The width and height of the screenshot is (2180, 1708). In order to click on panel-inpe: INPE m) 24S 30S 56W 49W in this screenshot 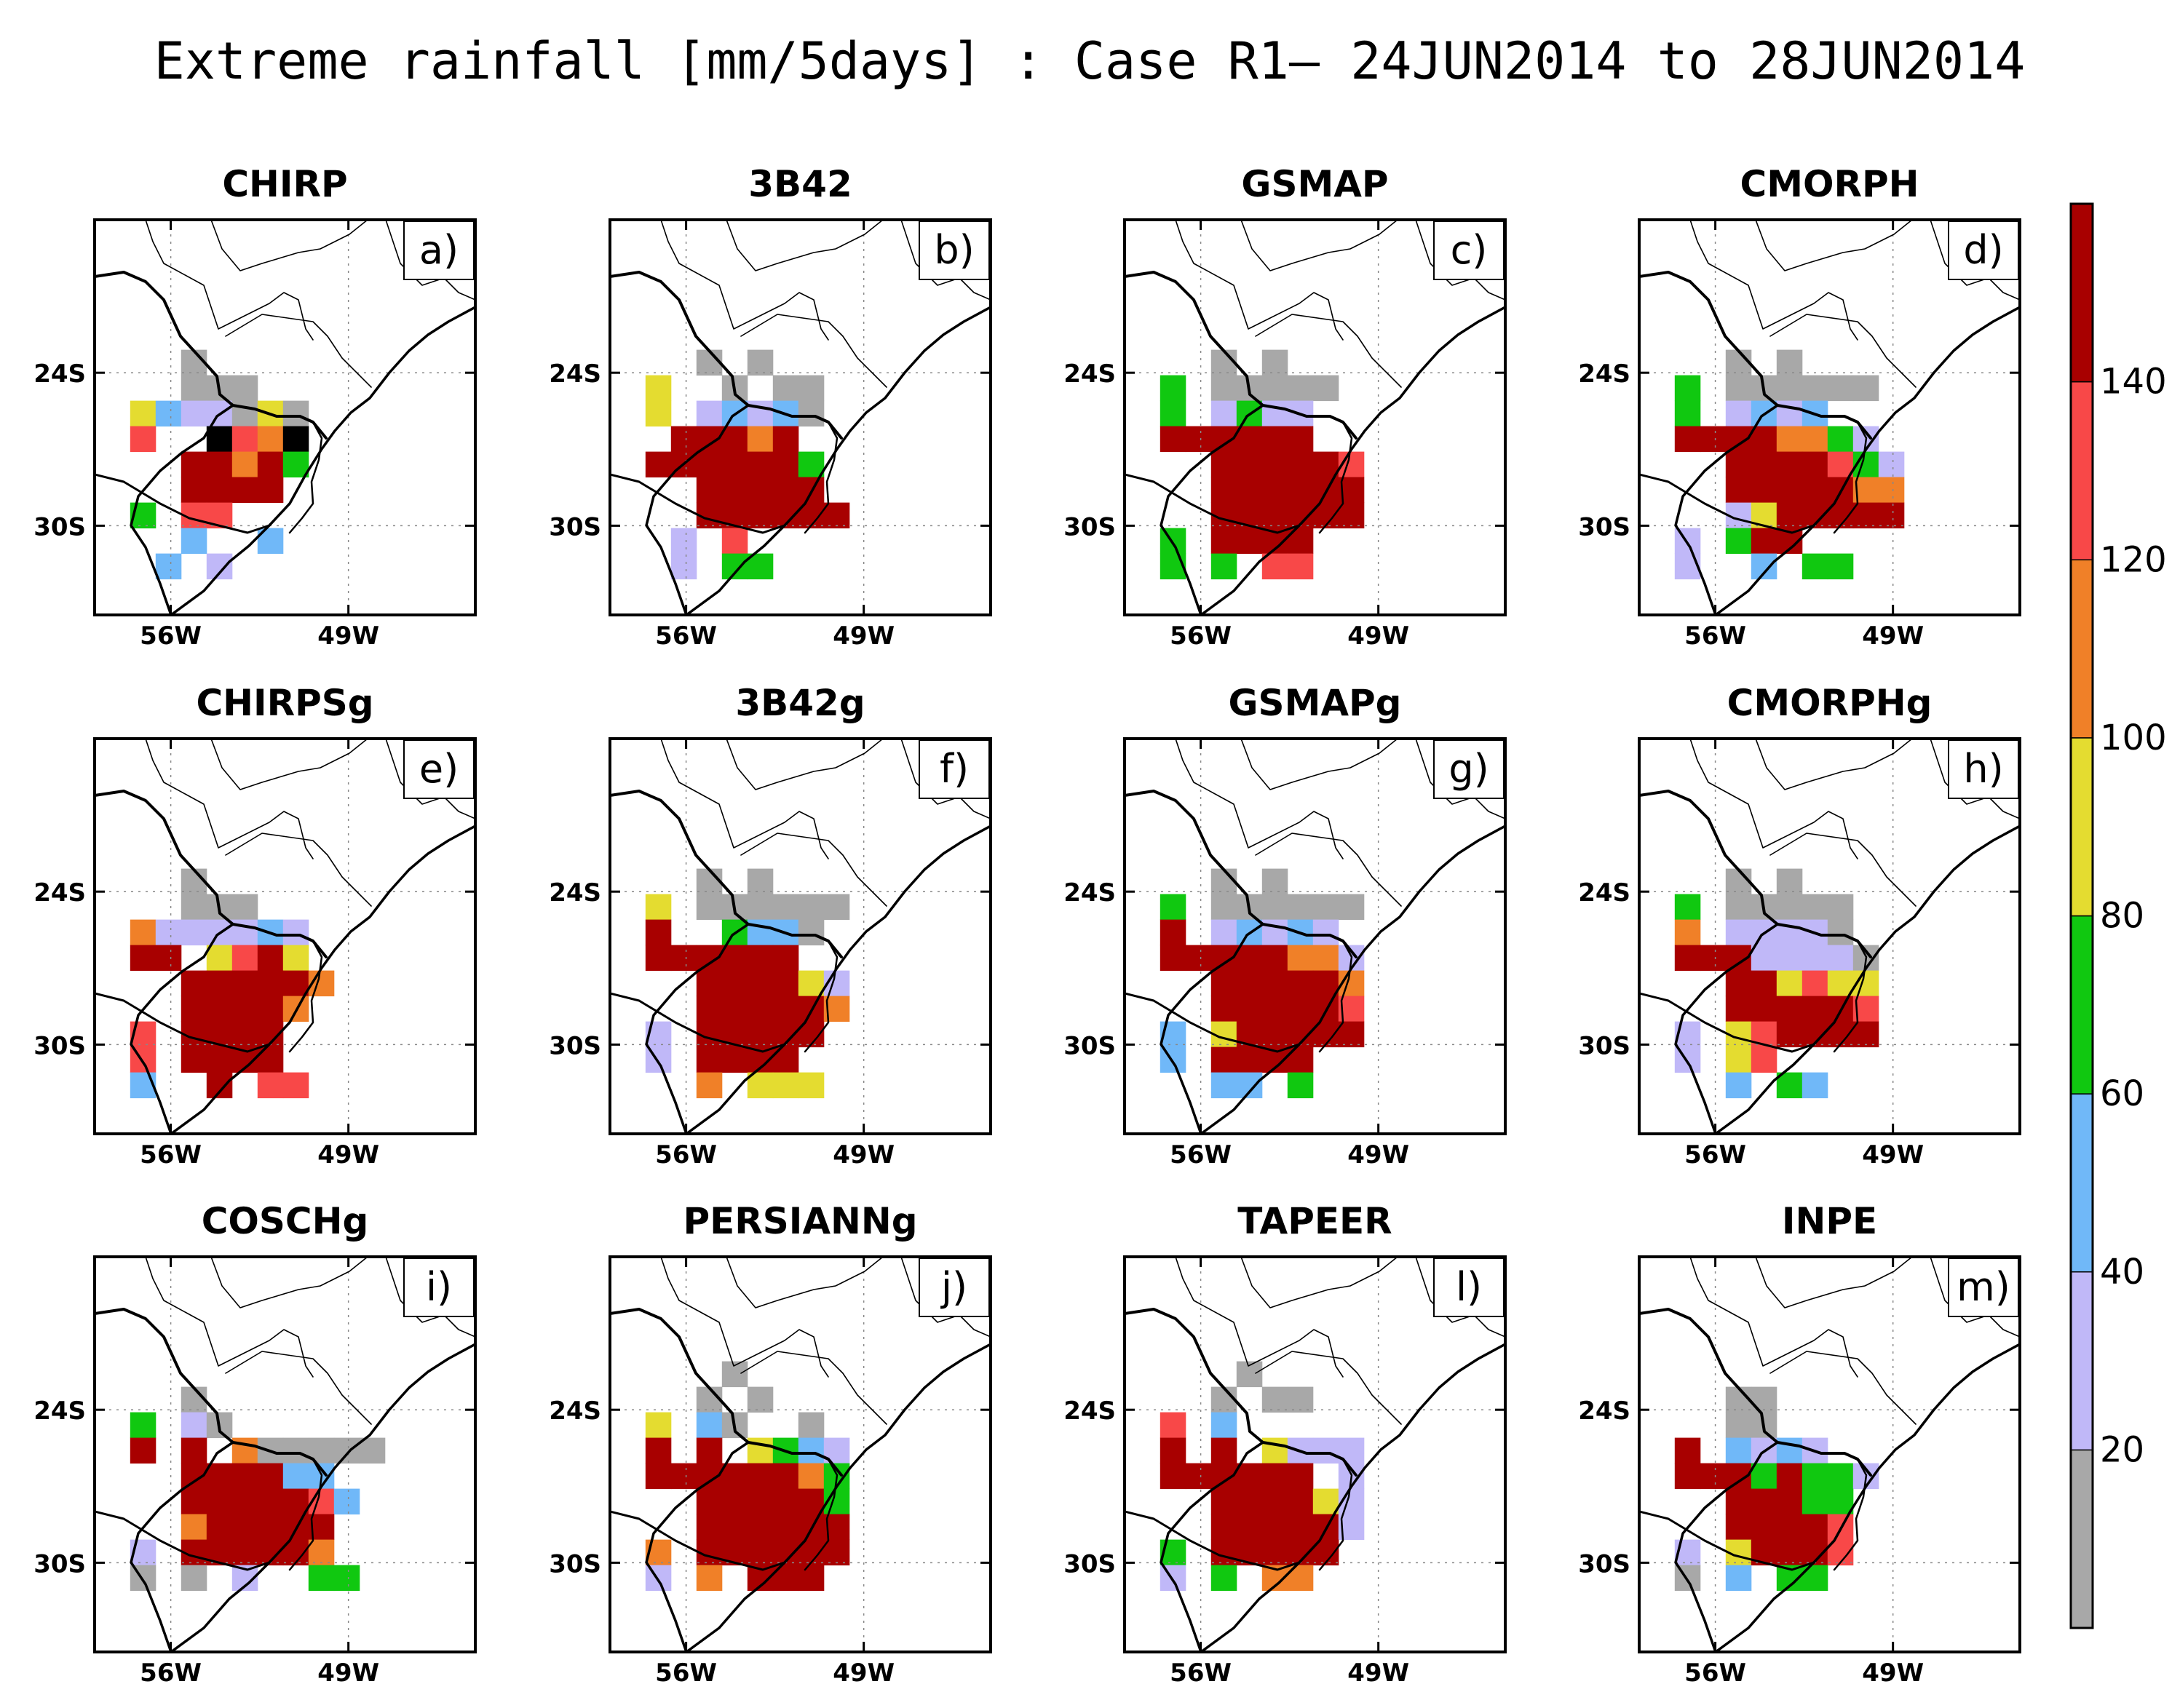, I will do `click(1799, 1444)`.